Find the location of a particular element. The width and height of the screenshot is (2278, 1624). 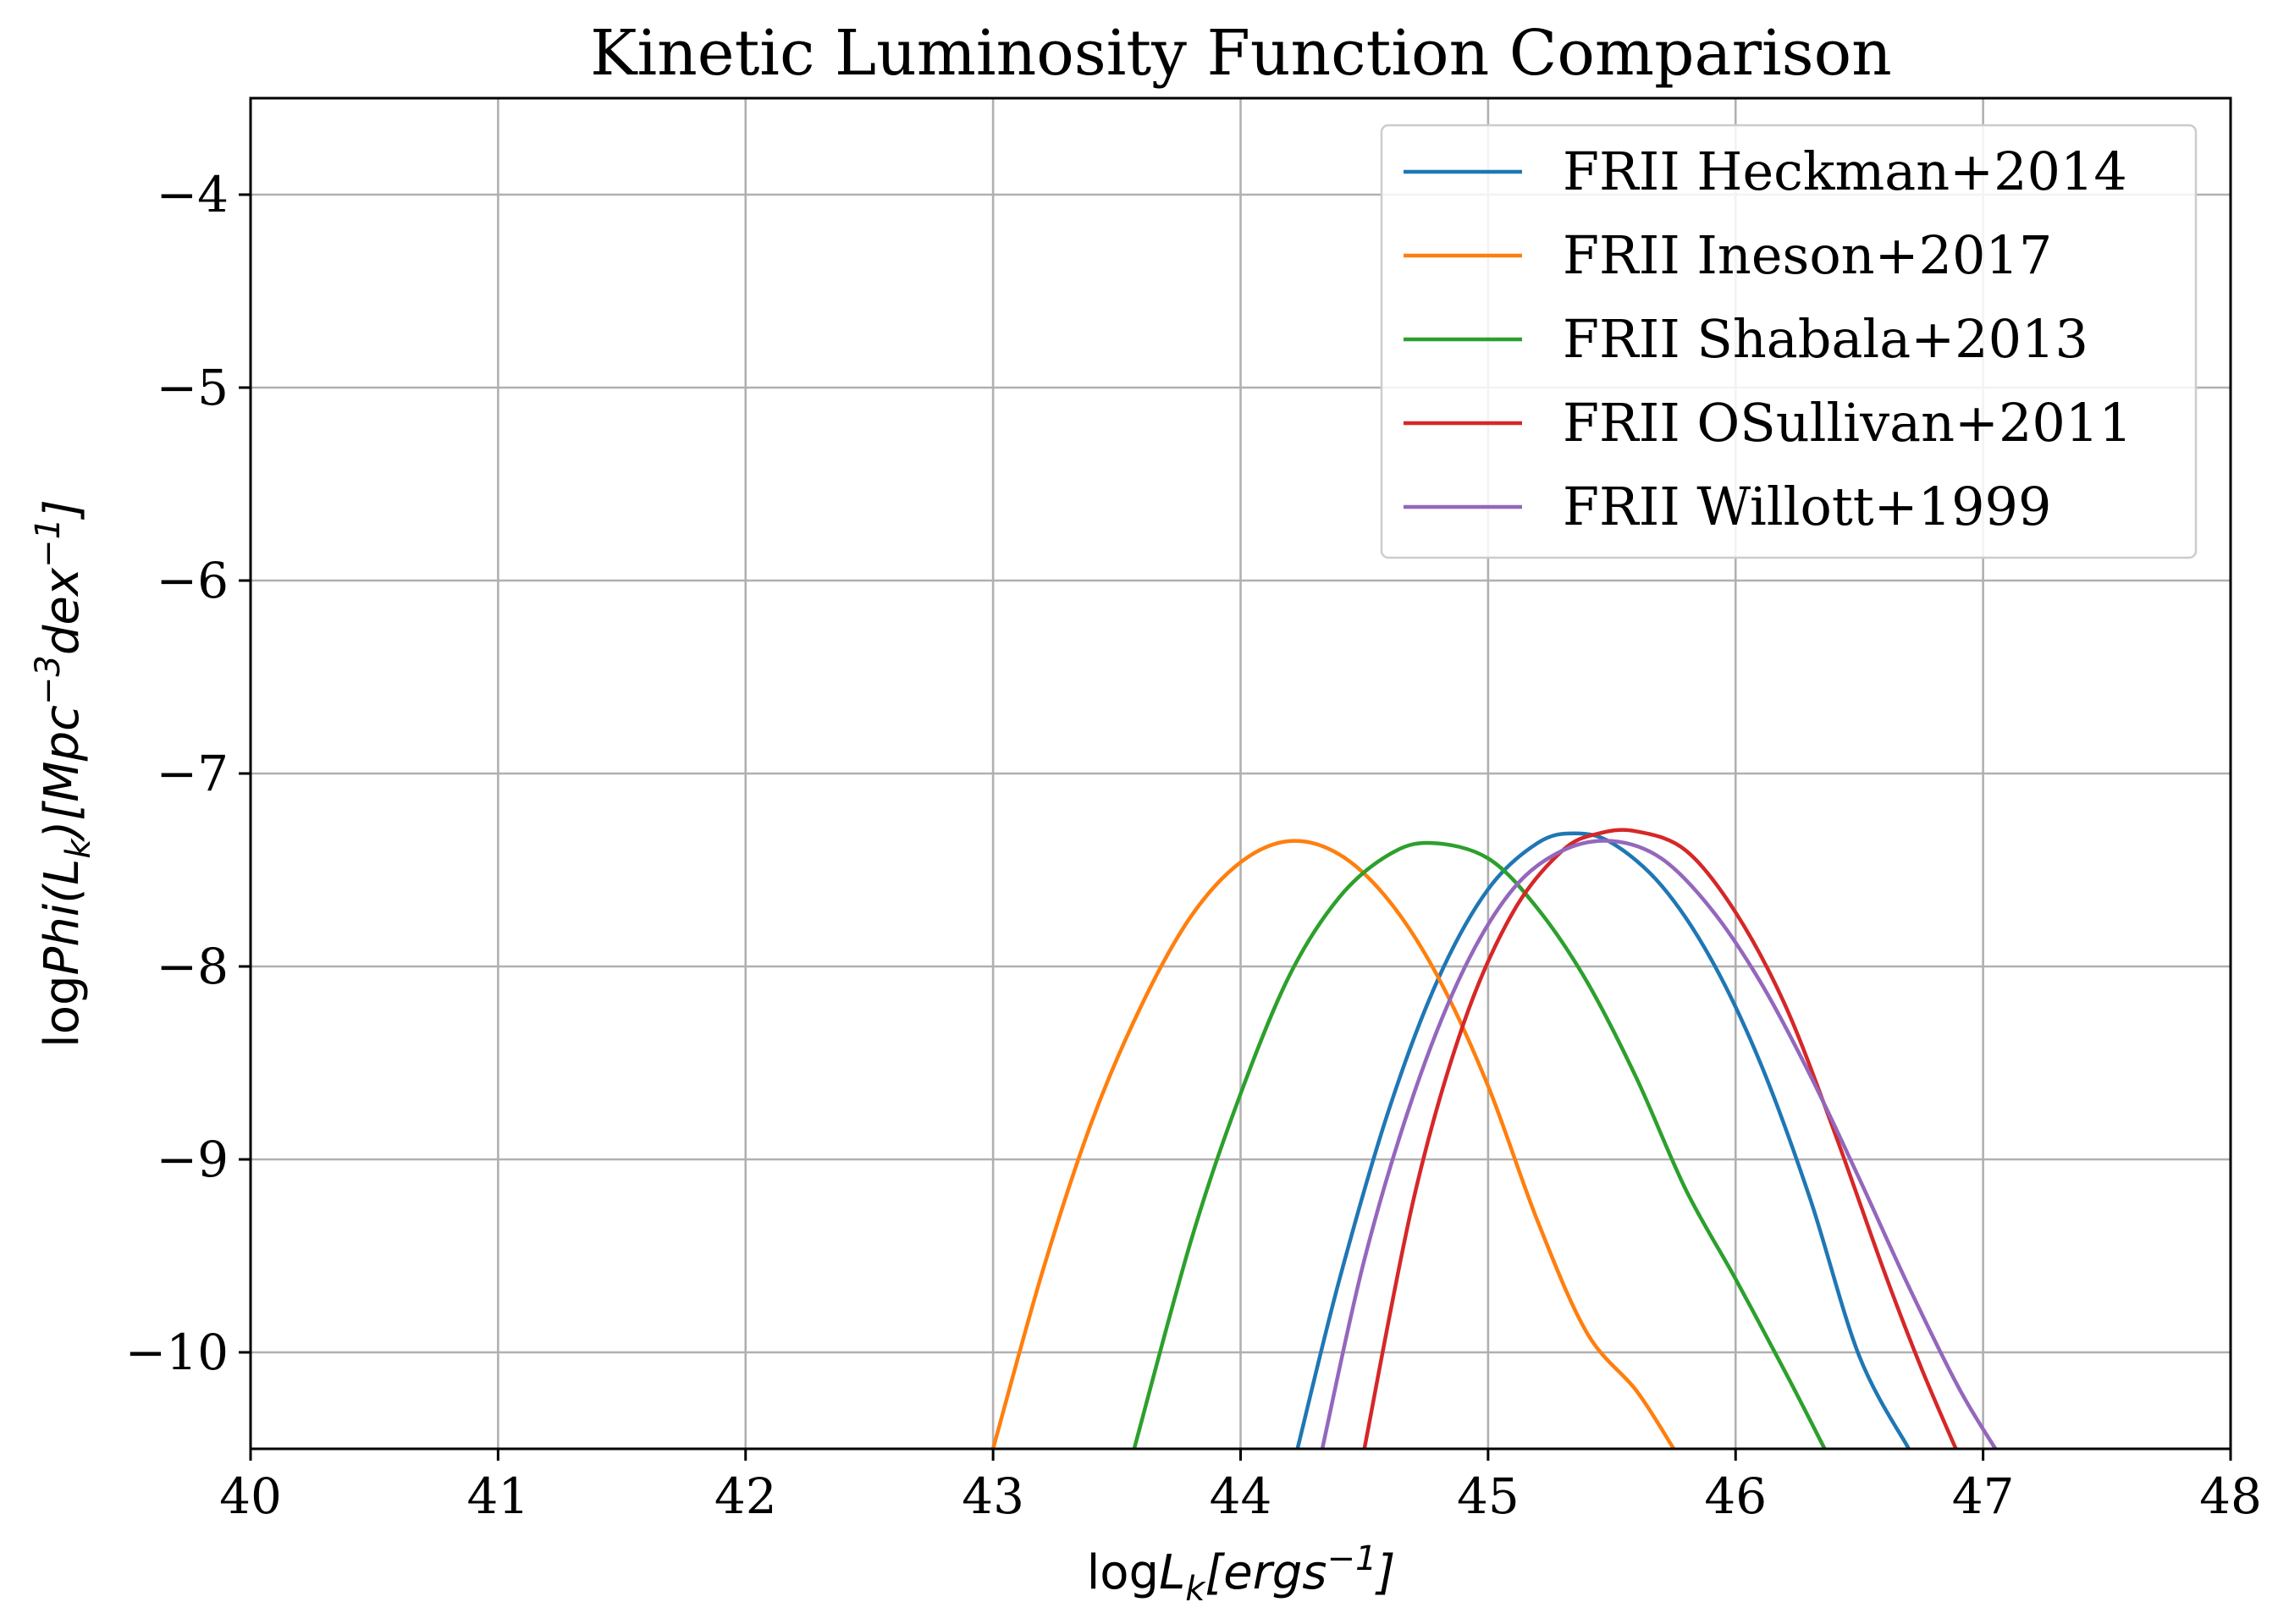

y-tick-label: −8 is located at coordinates (193, 967).